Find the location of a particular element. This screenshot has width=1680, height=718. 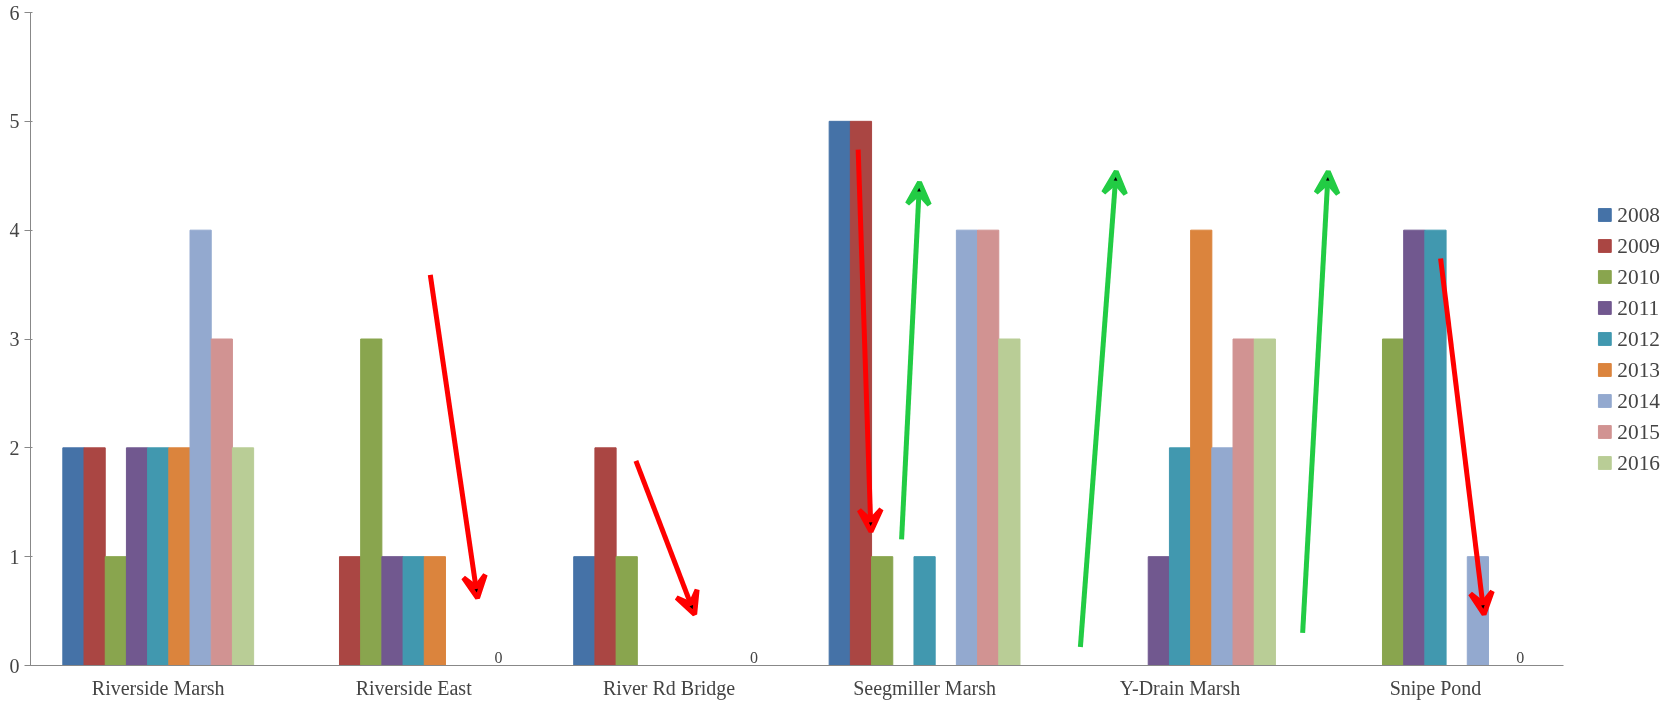

legend-label: 2009 is located at coordinates (1638, 245).